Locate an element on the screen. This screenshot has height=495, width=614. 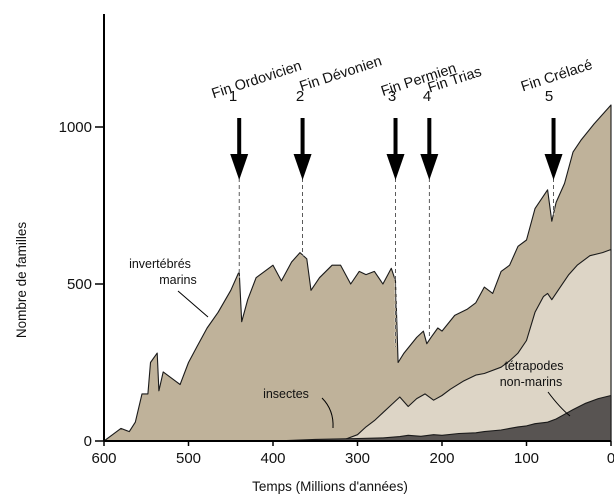
annotation-pointer-insectes is located at coordinates (327, 413).